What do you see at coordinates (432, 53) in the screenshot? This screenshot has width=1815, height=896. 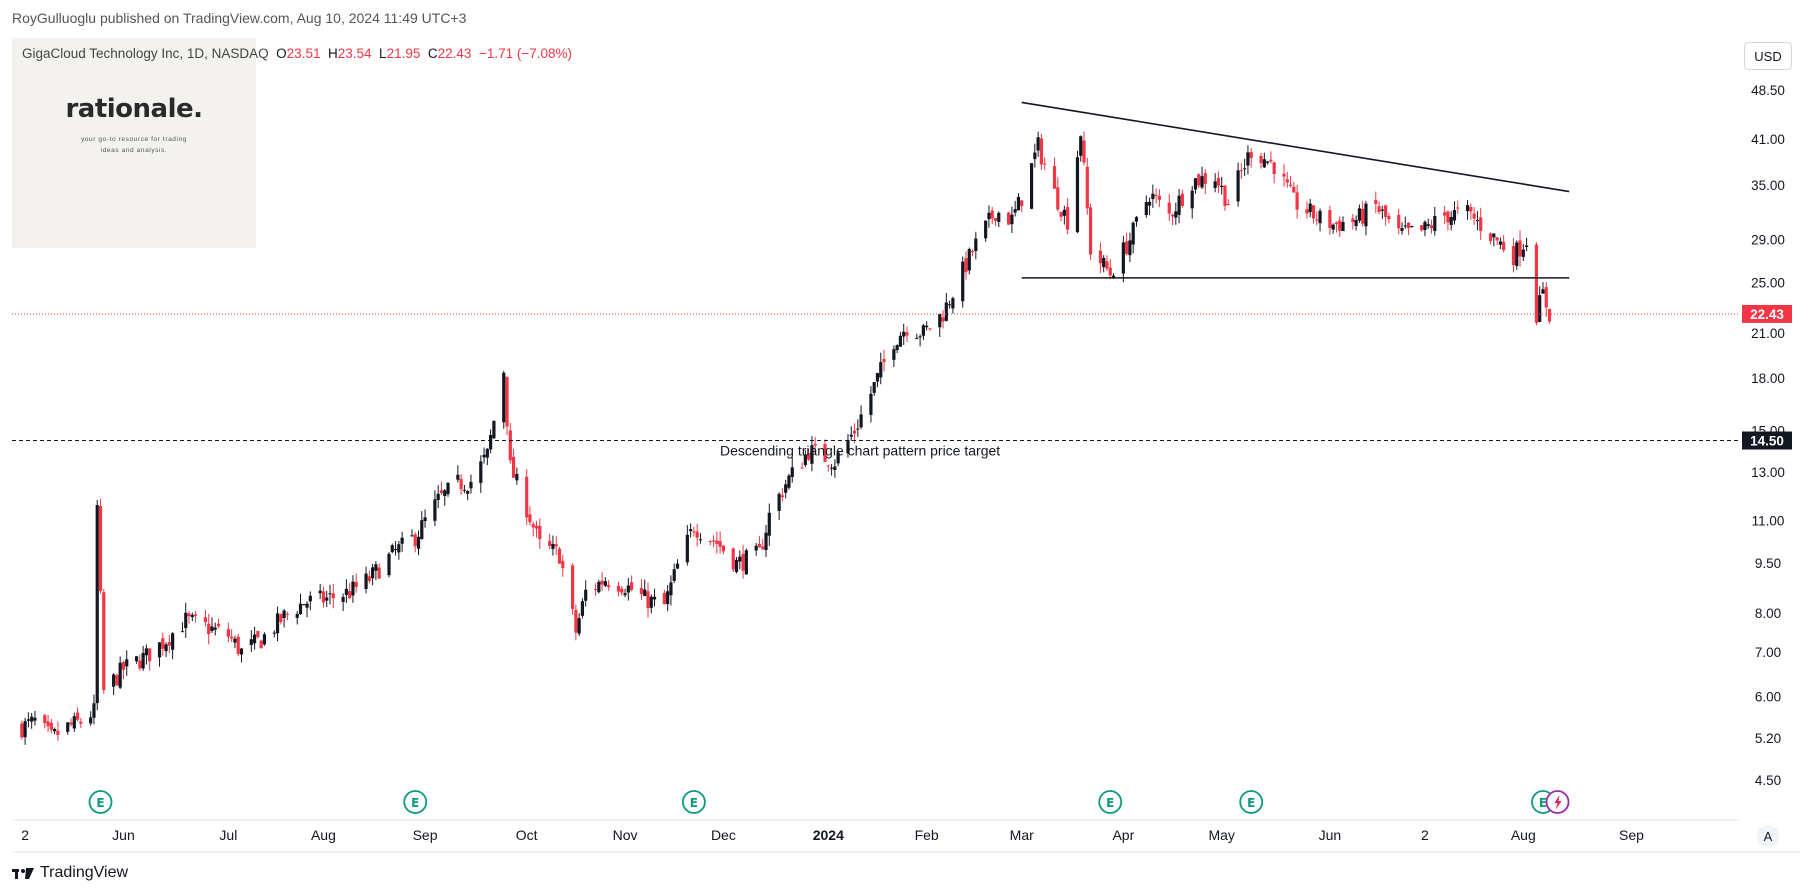 I see `close-label: C` at bounding box center [432, 53].